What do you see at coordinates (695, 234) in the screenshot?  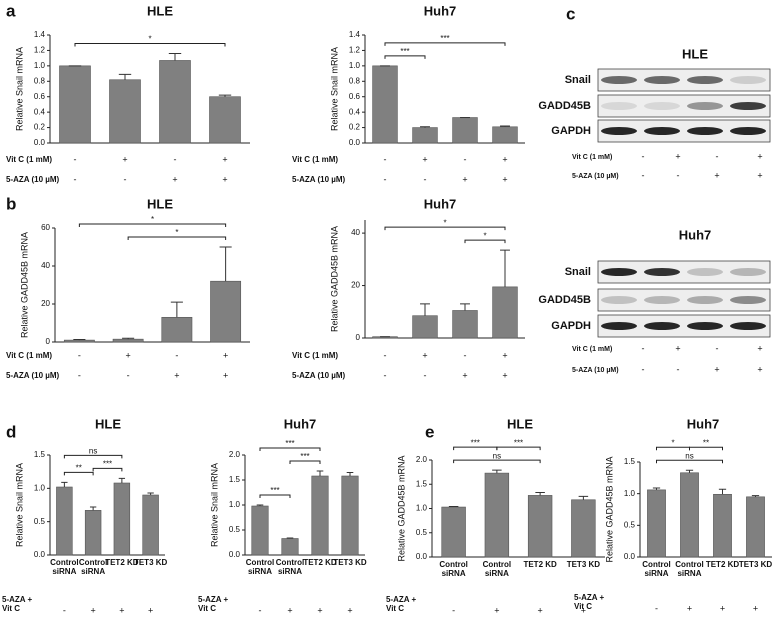 I see `blot-title: Huh7` at bounding box center [695, 234].